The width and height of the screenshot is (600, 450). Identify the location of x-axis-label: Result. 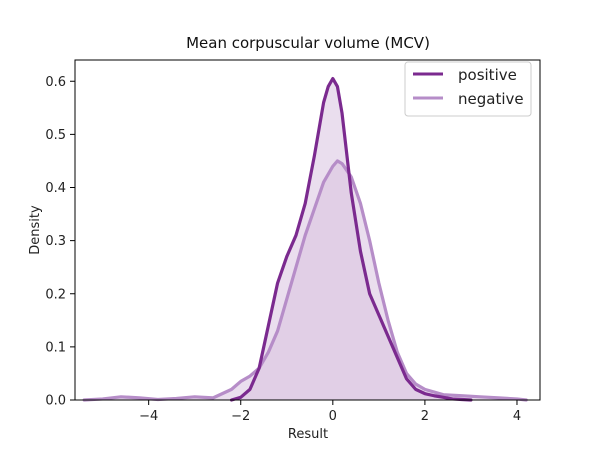
(308, 434).